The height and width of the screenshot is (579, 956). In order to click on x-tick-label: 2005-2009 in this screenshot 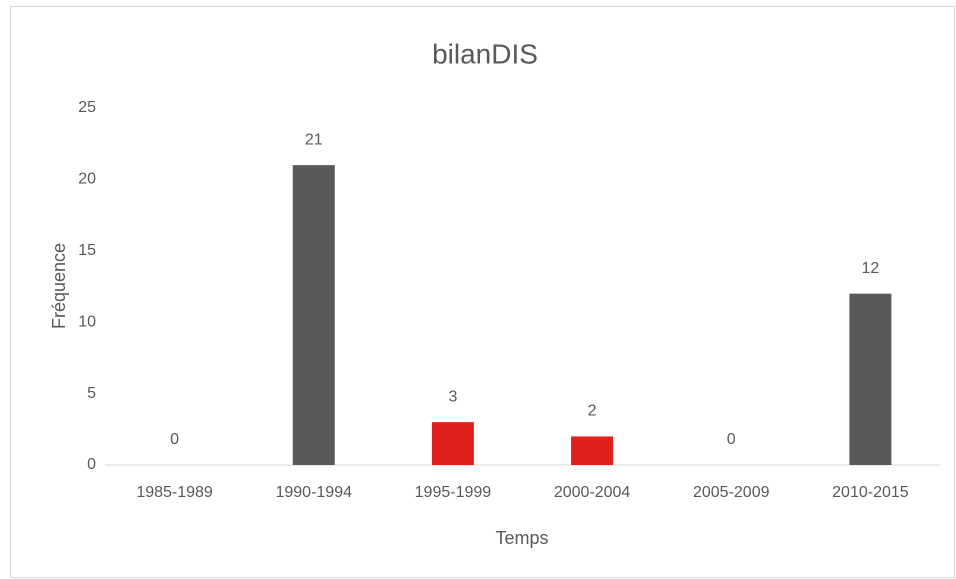, I will do `click(731, 492)`.